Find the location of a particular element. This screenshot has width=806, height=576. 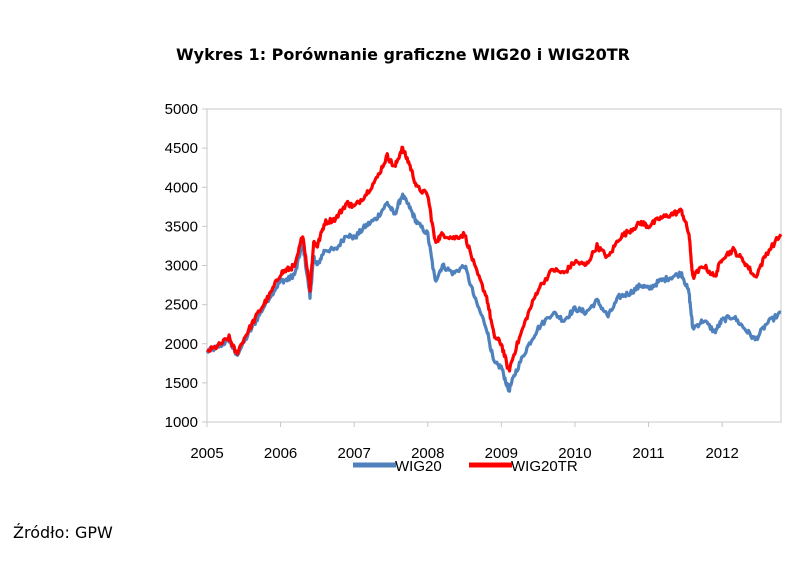

y-axis: 1000 1500 2000 2500 3000 3500 4000 4500 5000 is located at coordinates (186, 266).